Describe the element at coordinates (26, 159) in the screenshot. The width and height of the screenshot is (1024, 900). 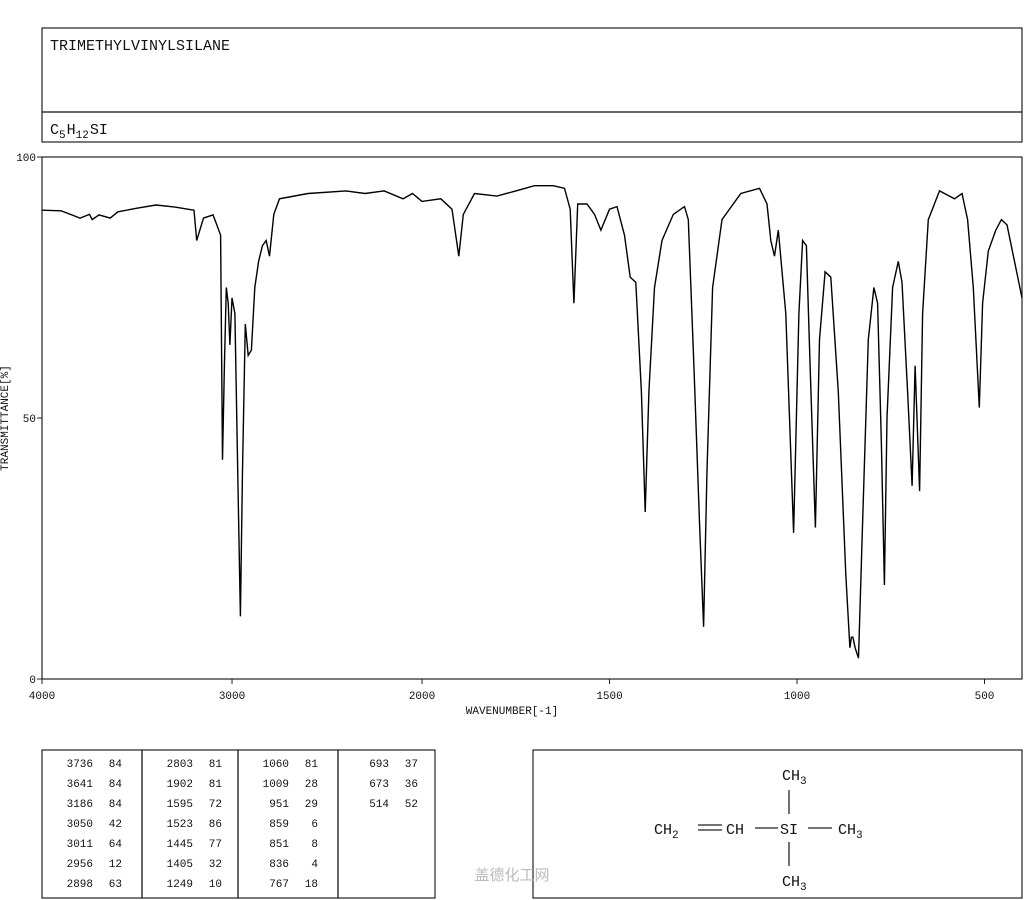
I see `y-tick-label: 100` at that location.